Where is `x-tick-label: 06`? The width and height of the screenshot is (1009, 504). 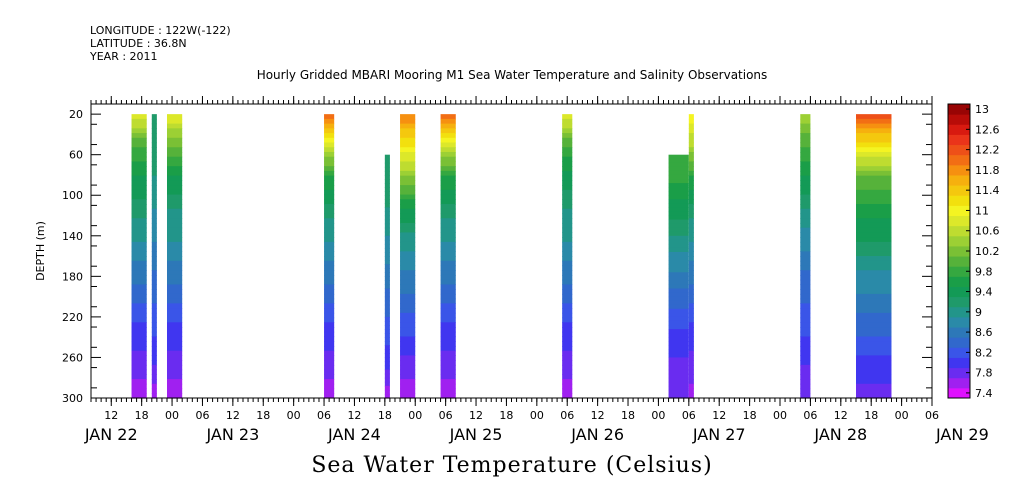 x-tick-label: 06 is located at coordinates (689, 415).